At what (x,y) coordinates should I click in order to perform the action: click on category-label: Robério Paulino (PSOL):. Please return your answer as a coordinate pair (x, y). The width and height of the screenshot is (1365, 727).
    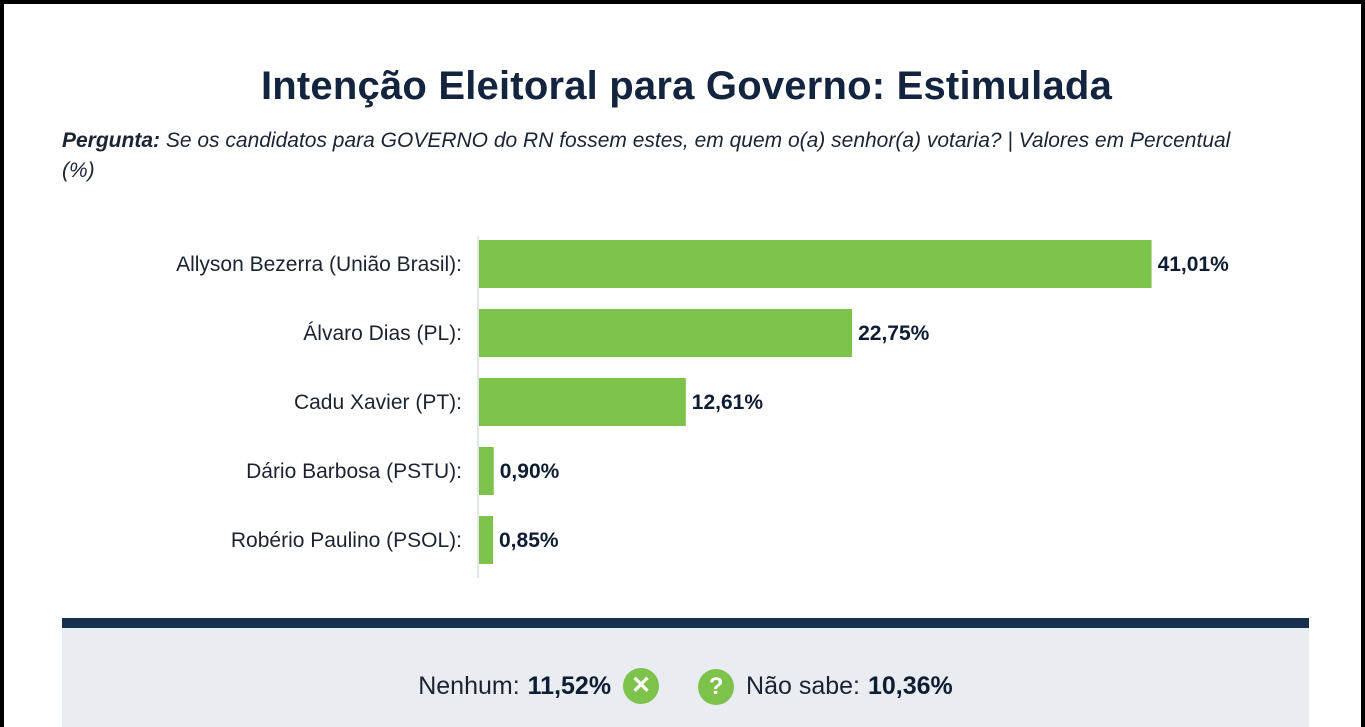
    Looking at the image, I should click on (346, 540).